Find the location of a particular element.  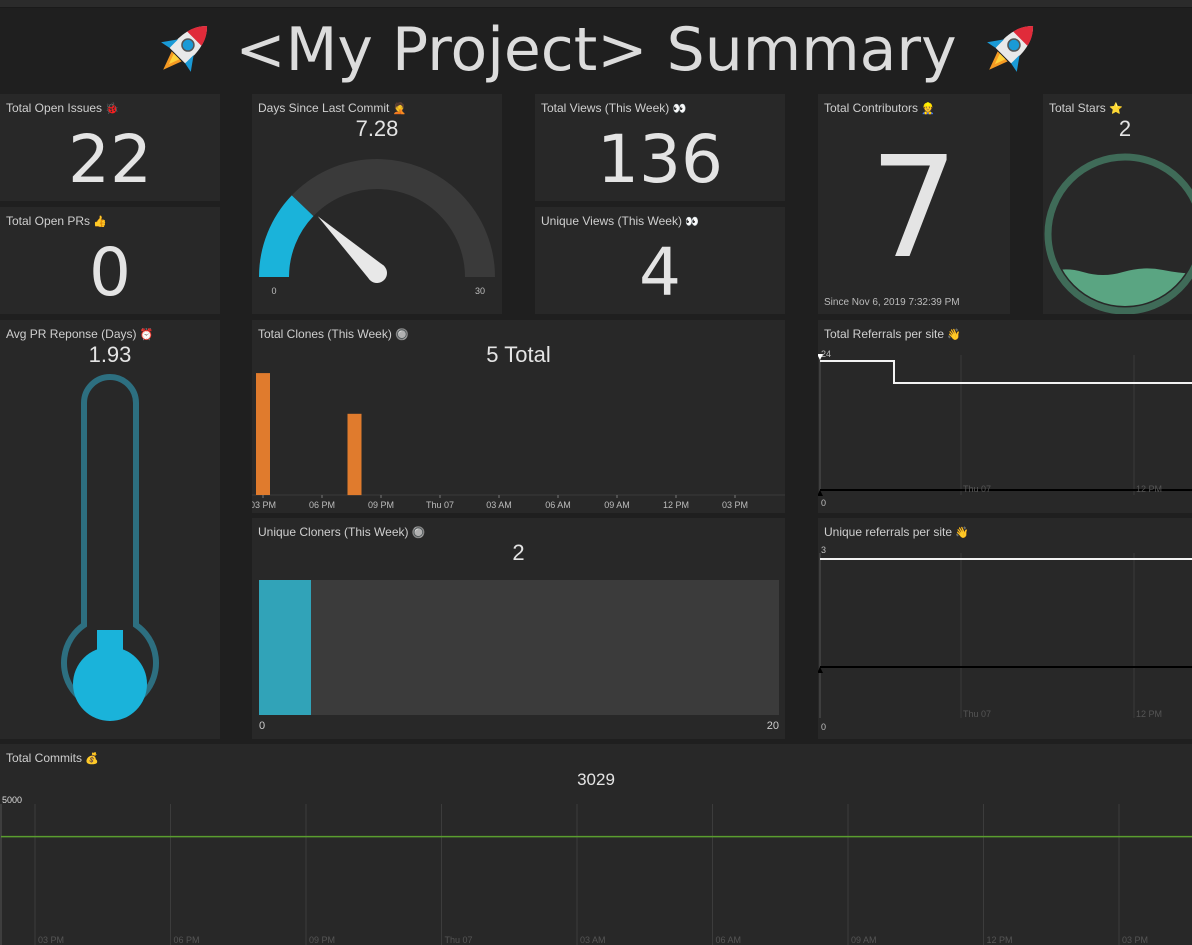

stars-value: 2 is located at coordinates (1125, 128).